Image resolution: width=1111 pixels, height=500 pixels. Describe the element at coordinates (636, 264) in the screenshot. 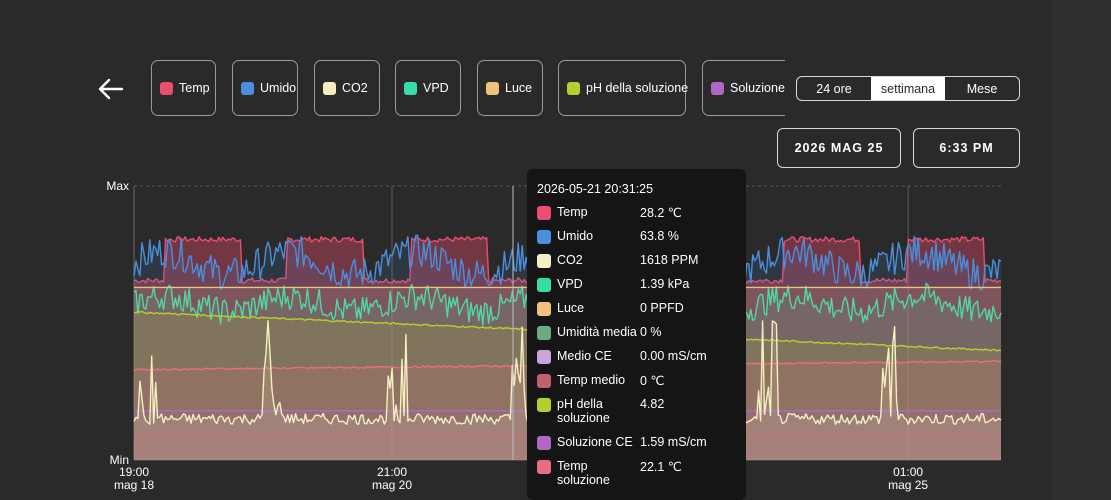

I see `tooltip-row: CO2 1618 PPM` at that location.